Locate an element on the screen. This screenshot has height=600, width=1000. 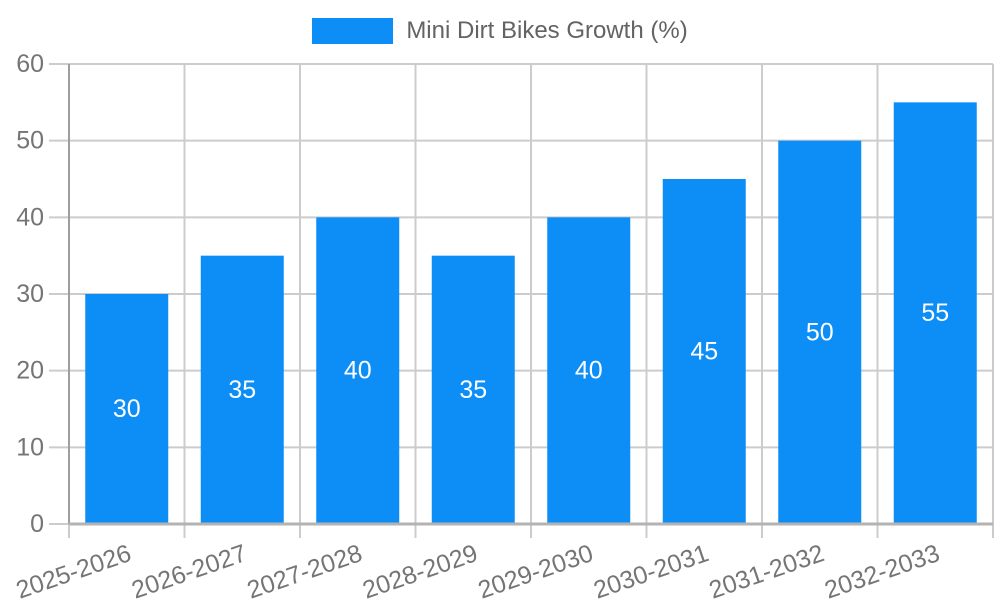
x-tick-label: 2029-2030 is located at coordinates (536, 569).